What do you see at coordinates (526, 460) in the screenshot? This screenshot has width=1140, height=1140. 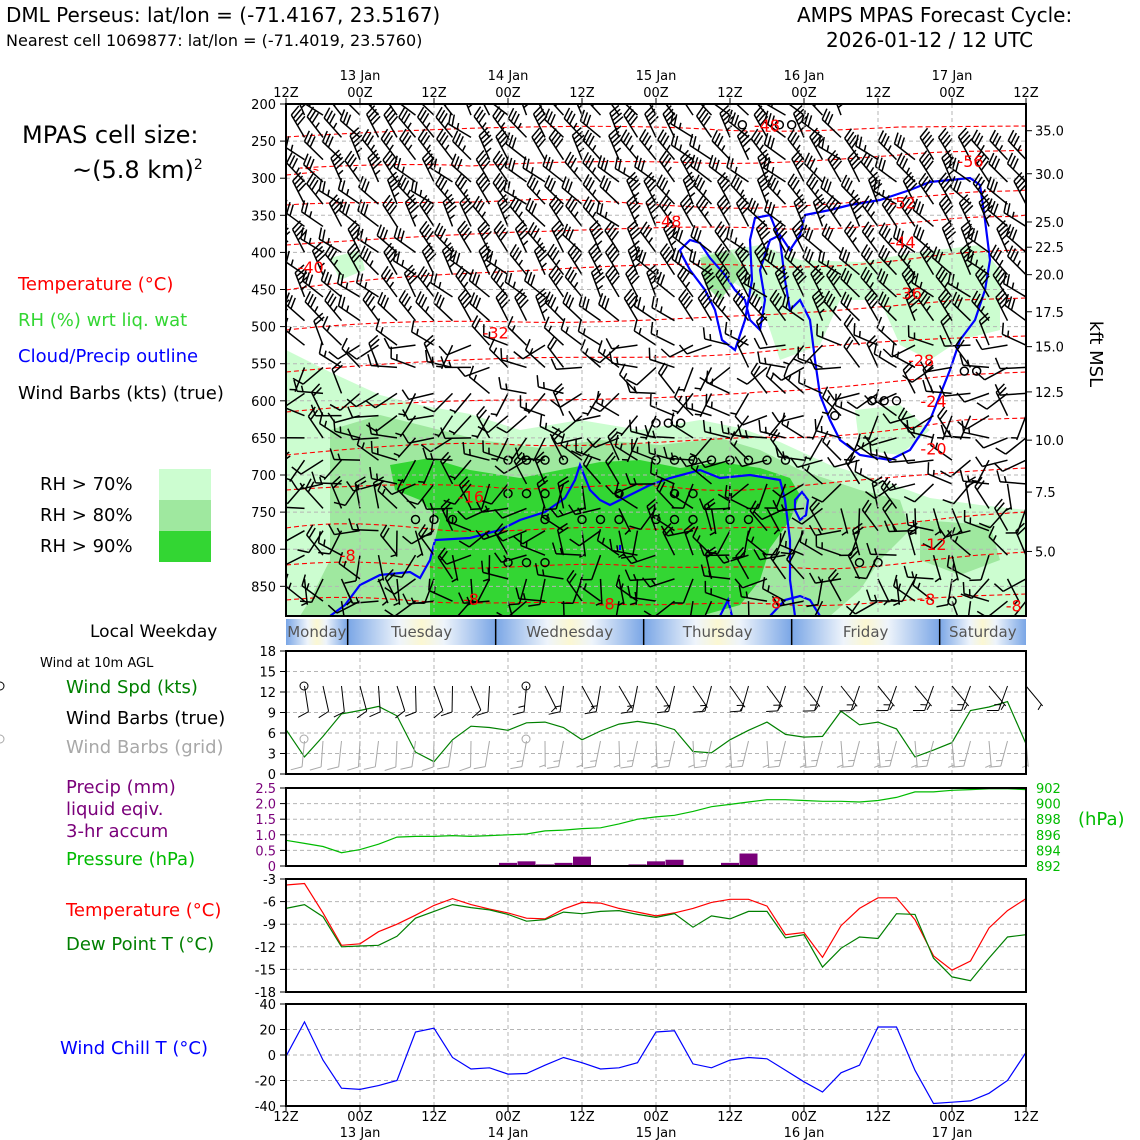 I see `calm-marker` at bounding box center [526, 460].